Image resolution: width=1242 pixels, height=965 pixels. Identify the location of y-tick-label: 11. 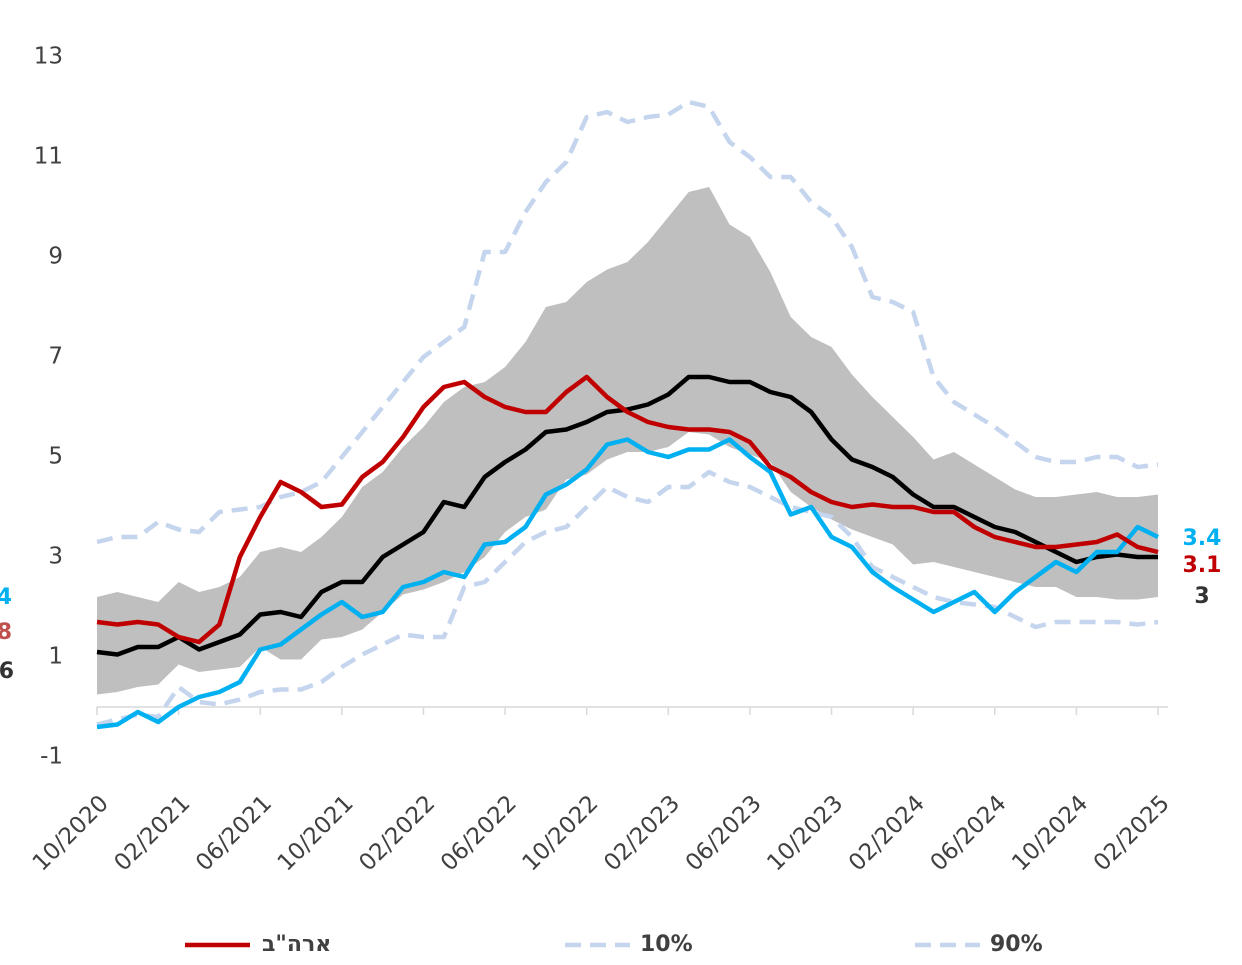
(48, 157).